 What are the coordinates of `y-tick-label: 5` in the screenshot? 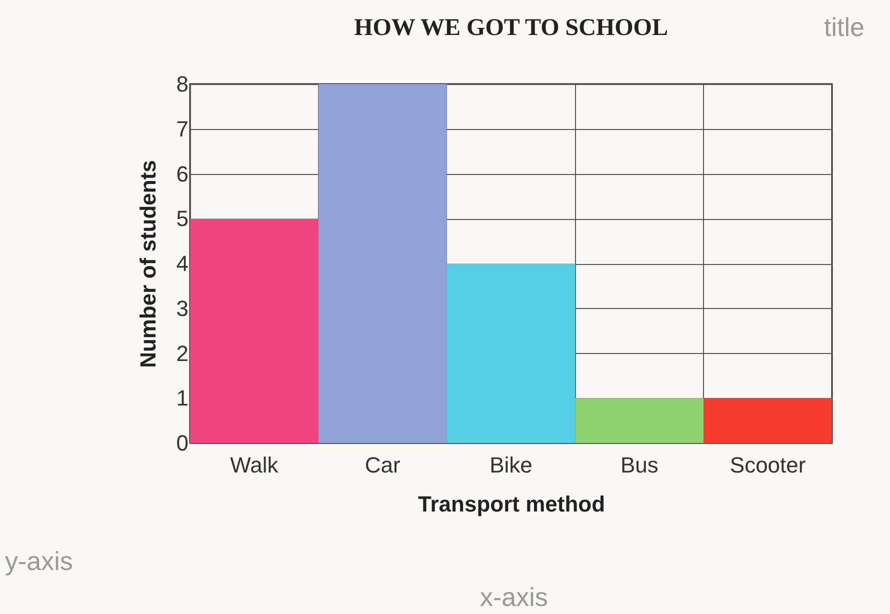 It's located at (182, 219).